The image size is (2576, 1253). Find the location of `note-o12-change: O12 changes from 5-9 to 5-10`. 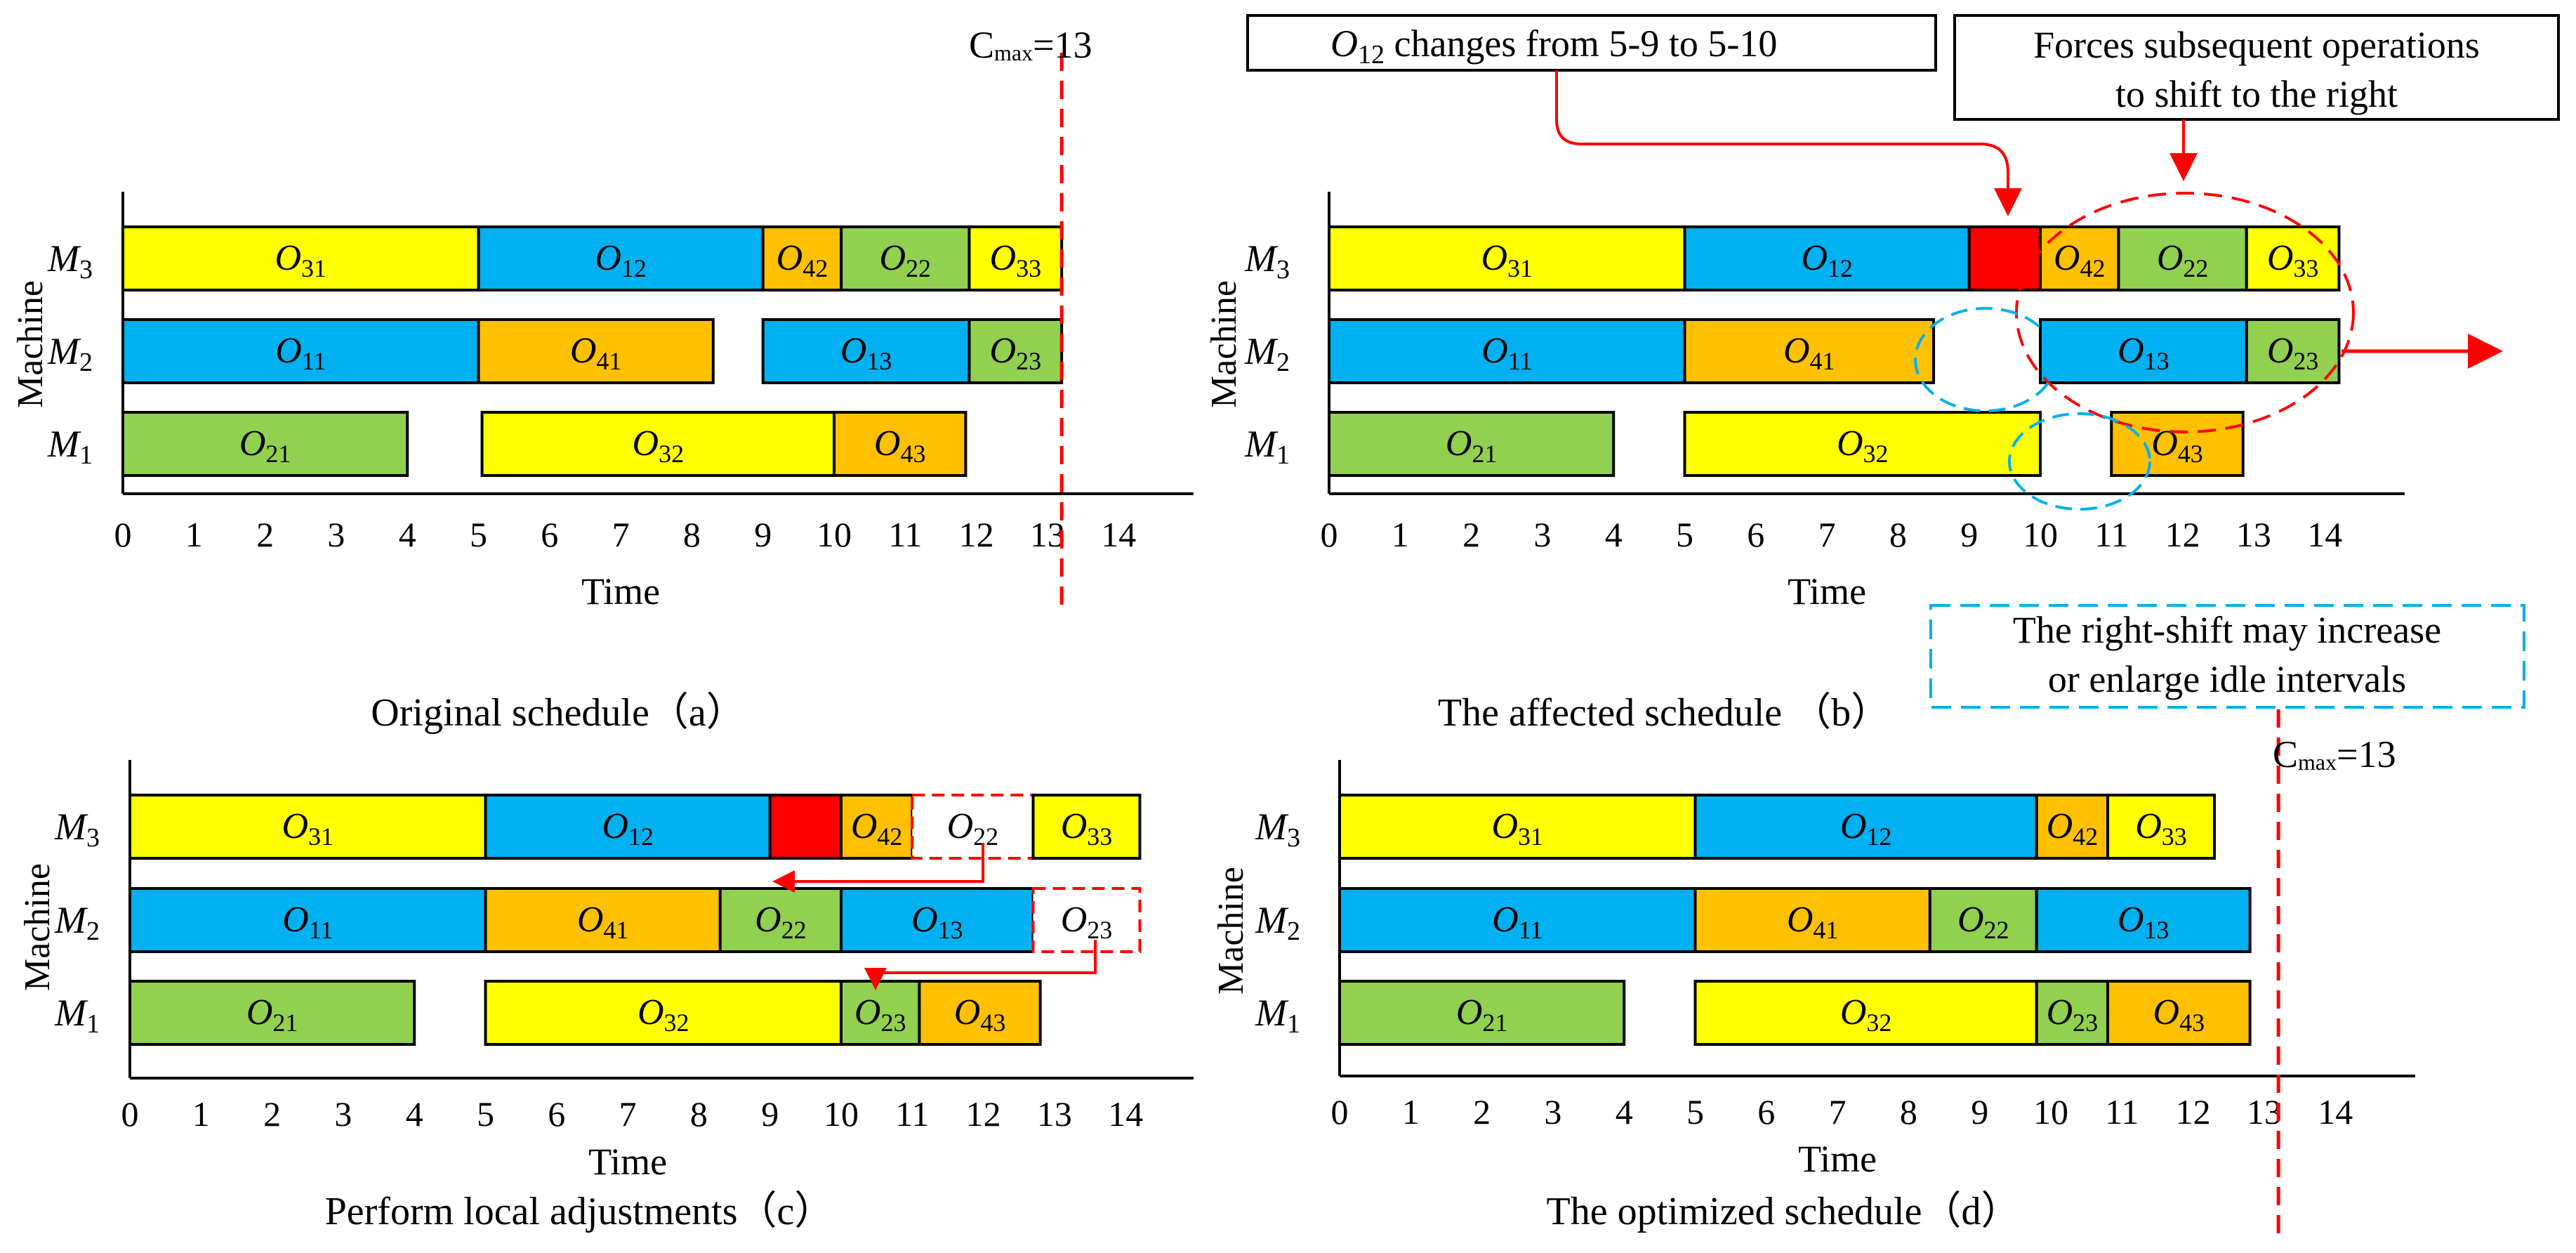

note-o12-change: O12 changes from 5-9 to 5-10 is located at coordinates (1591, 43).